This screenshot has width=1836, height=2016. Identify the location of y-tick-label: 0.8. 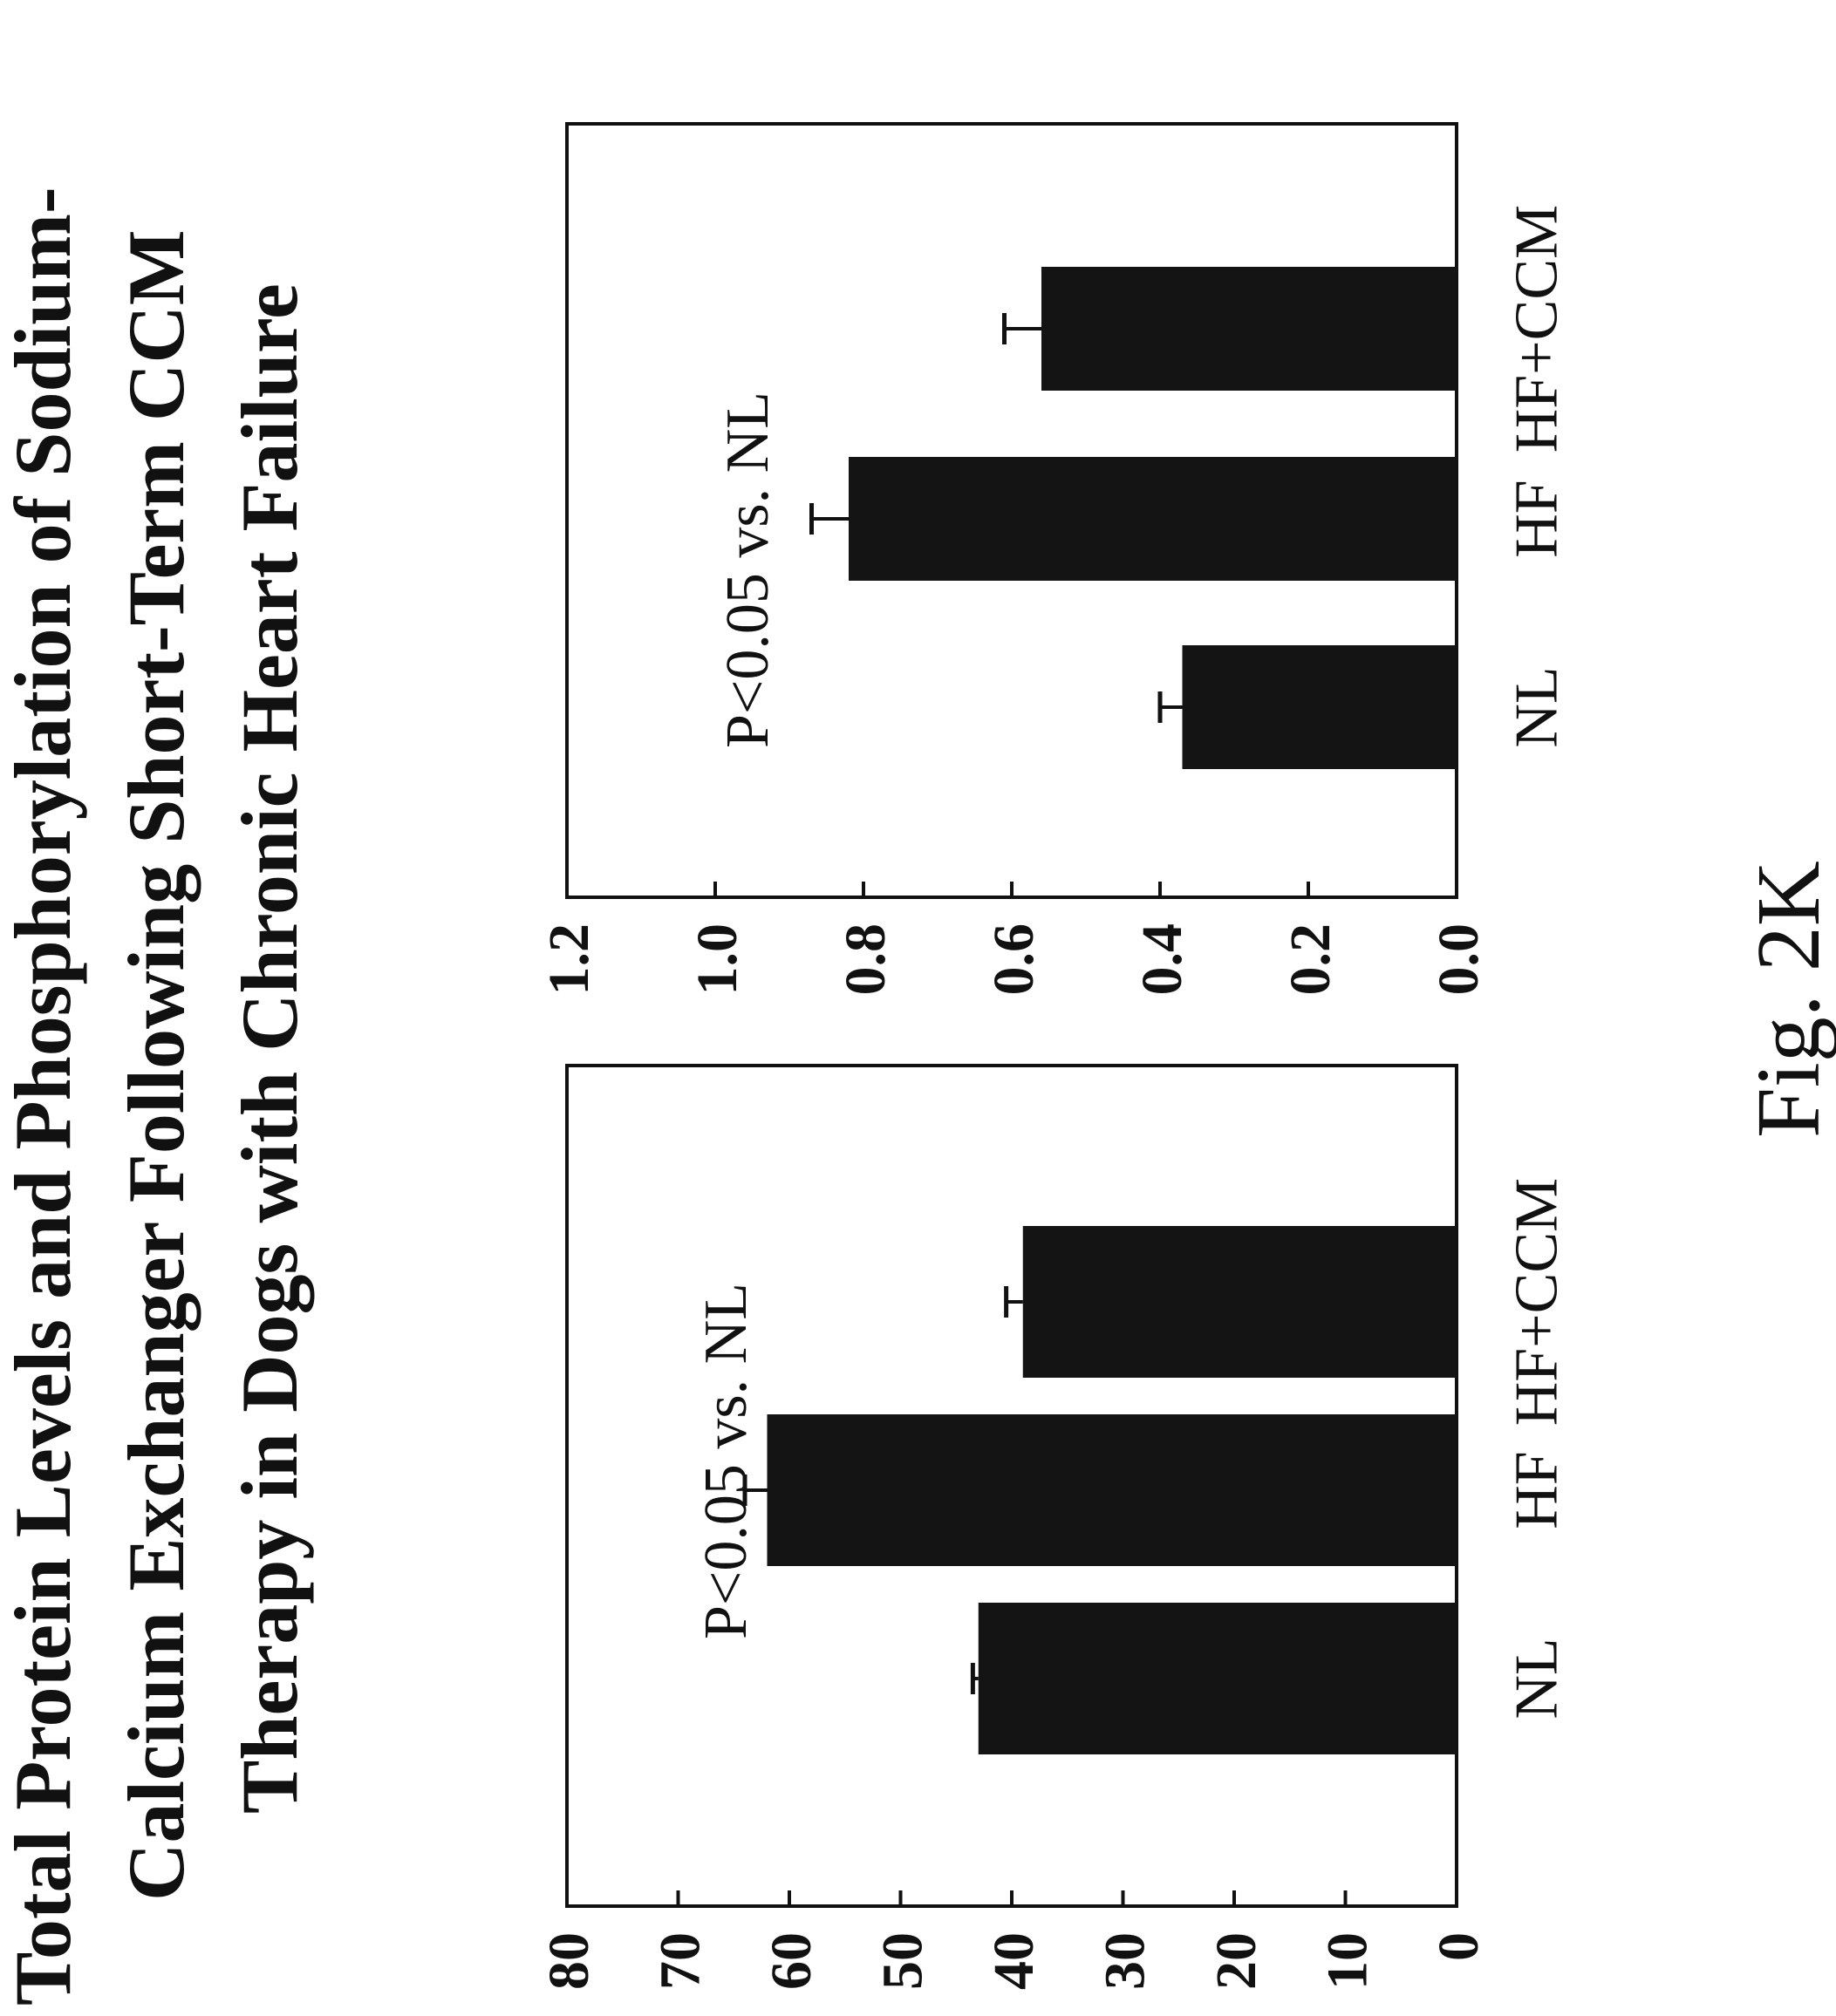
(866, 959).